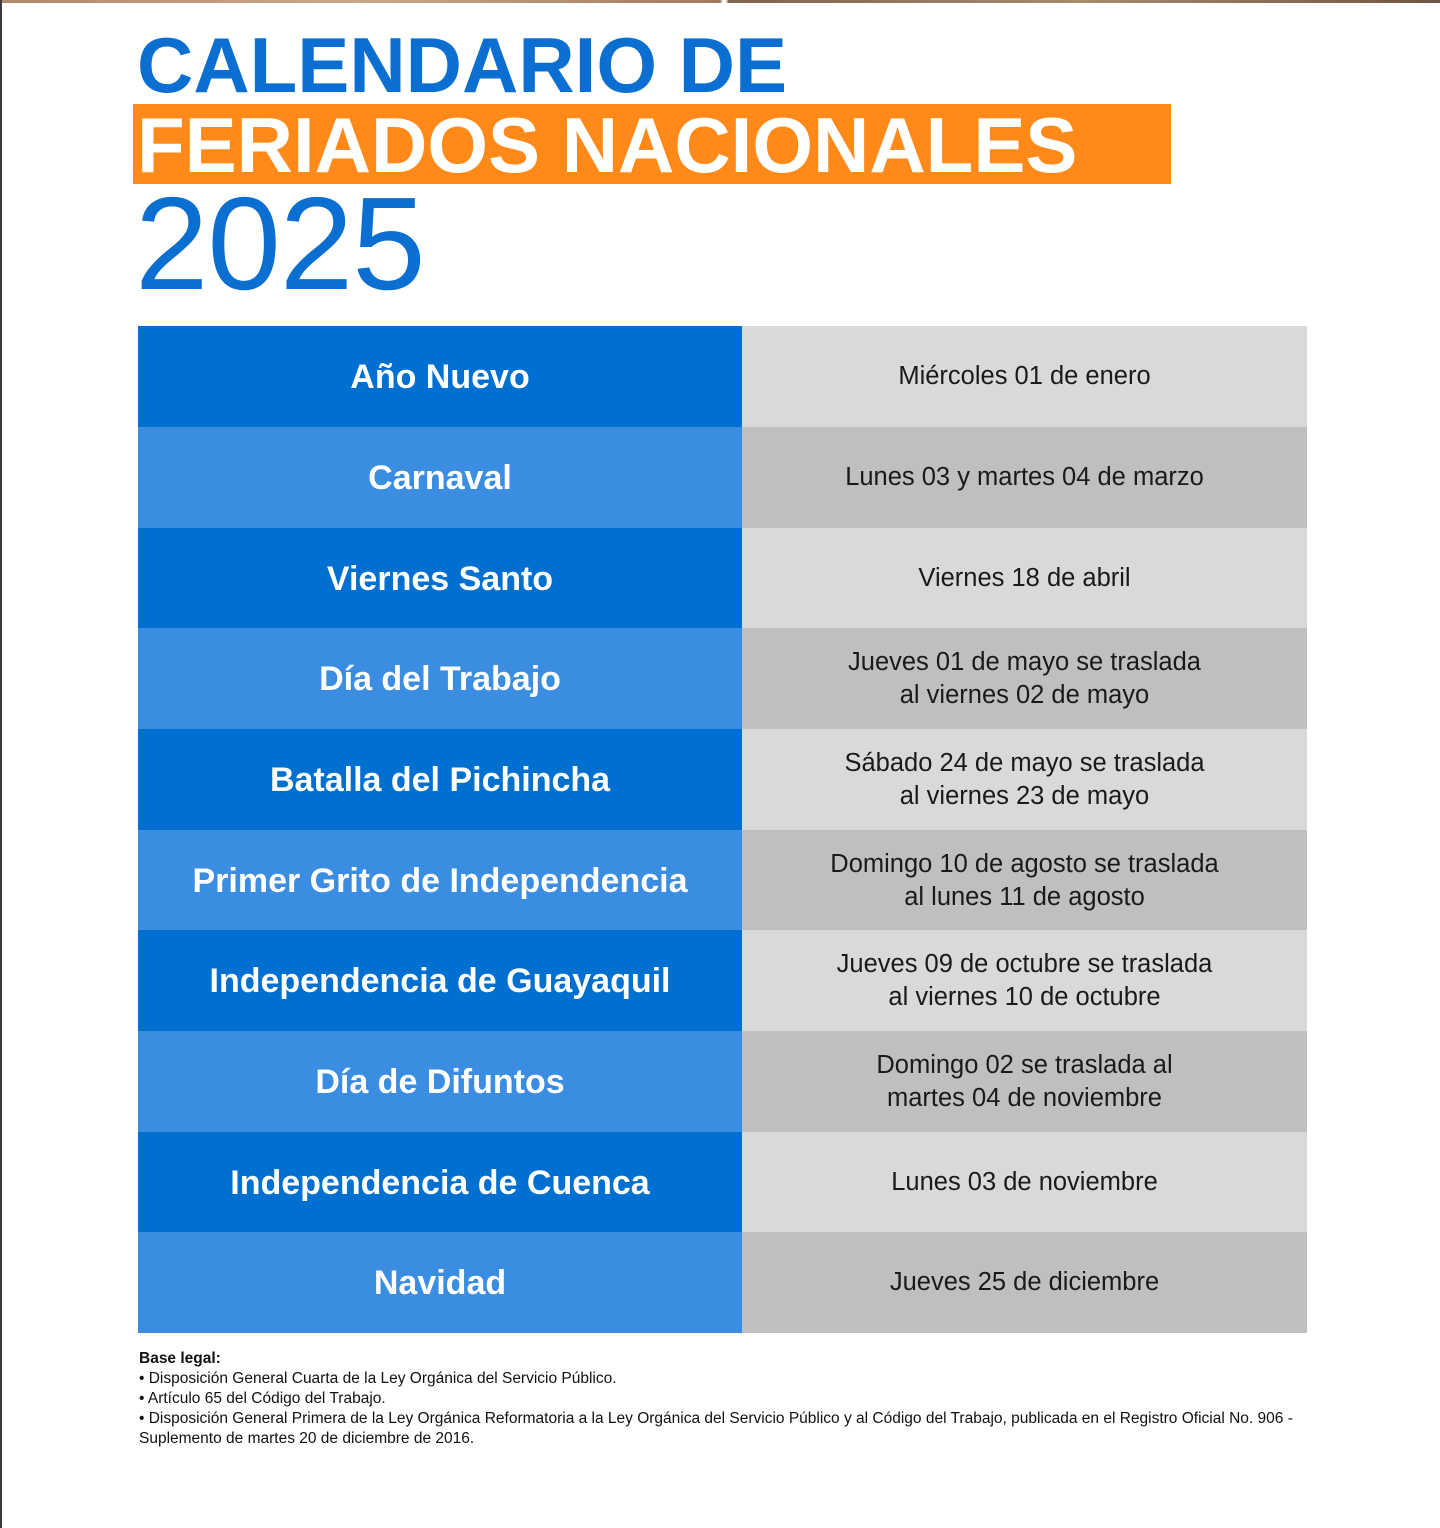  What do you see at coordinates (462, 65) in the screenshot?
I see `title-line-1: CALENDARIO DE` at bounding box center [462, 65].